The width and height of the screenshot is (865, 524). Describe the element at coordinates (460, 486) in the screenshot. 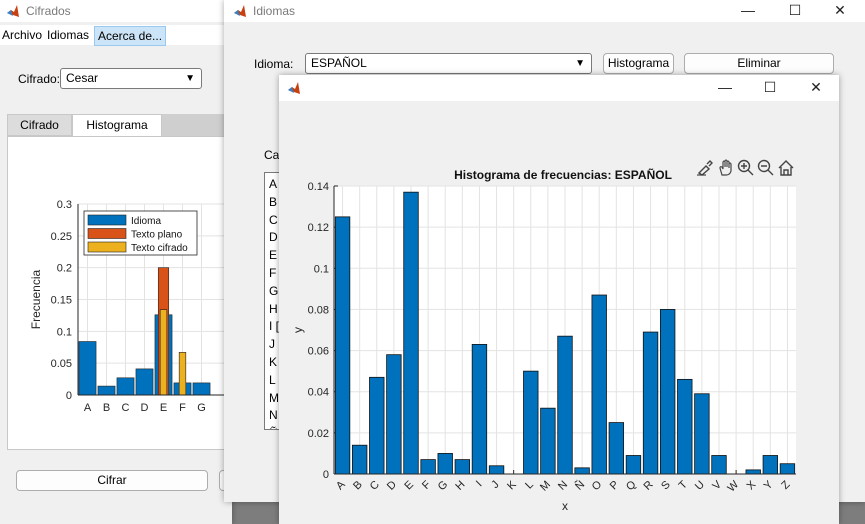

I see `x-tick-label: H` at that location.